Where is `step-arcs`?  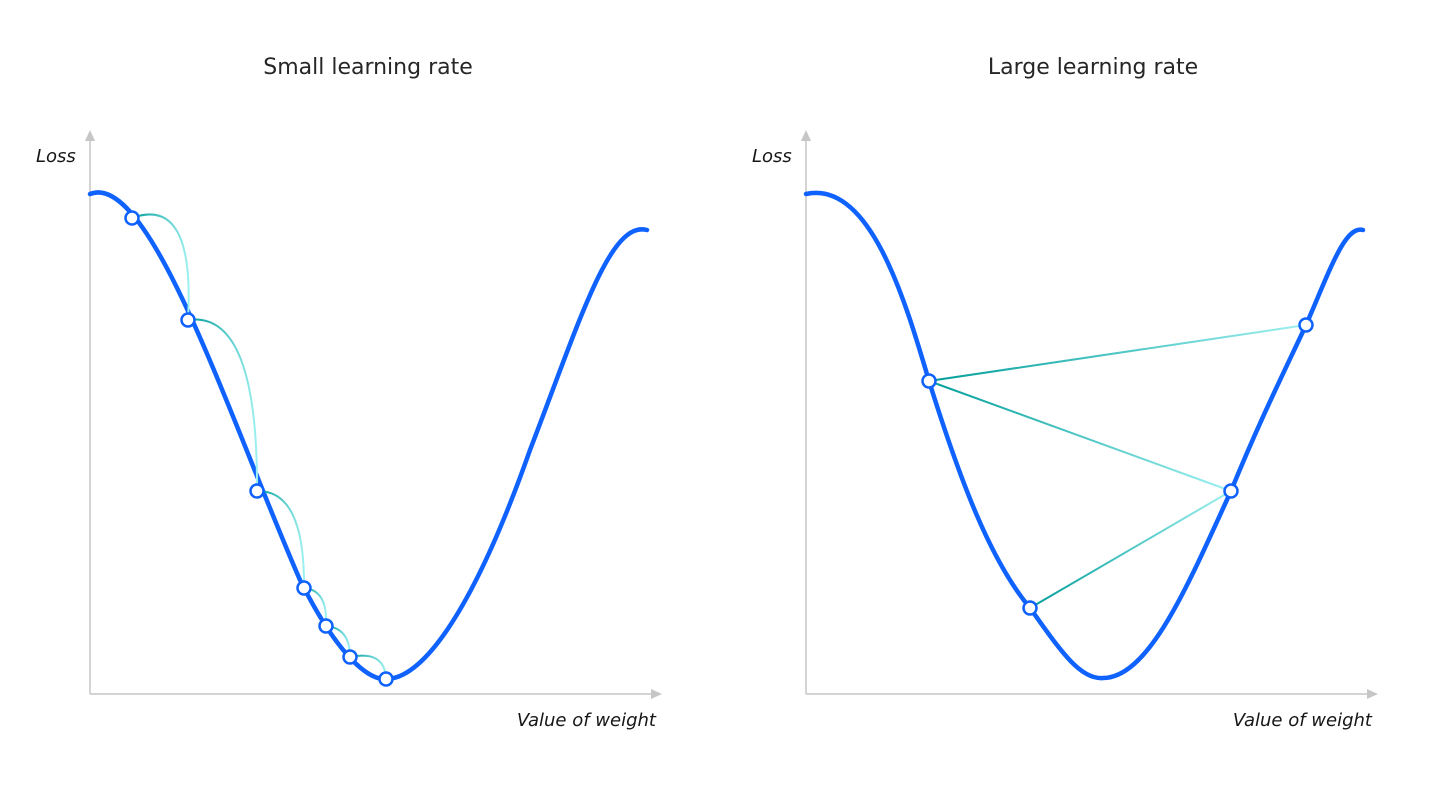
step-arcs is located at coordinates (259, 446).